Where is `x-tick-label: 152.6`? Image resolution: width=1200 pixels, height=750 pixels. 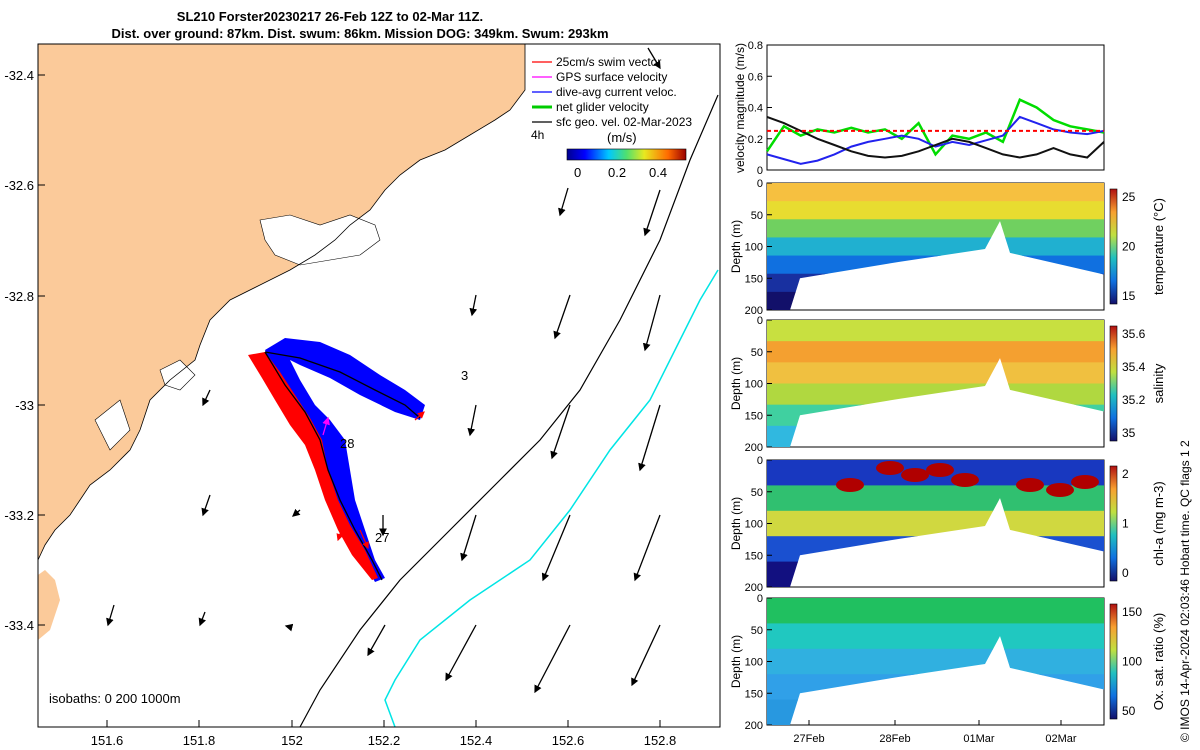
x-tick-label: 152.6 is located at coordinates (568, 740).